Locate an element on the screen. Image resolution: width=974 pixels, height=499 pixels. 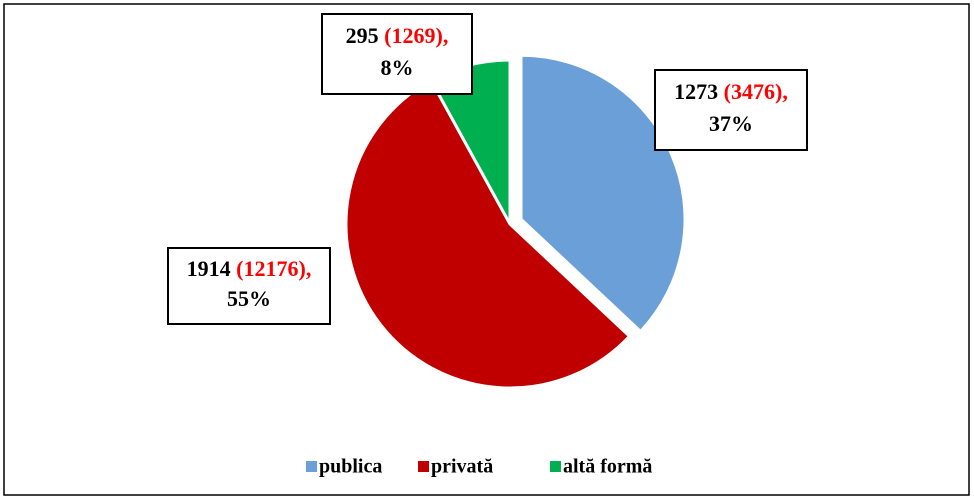
data-label-secondary: (3476), is located at coordinates (756, 91).